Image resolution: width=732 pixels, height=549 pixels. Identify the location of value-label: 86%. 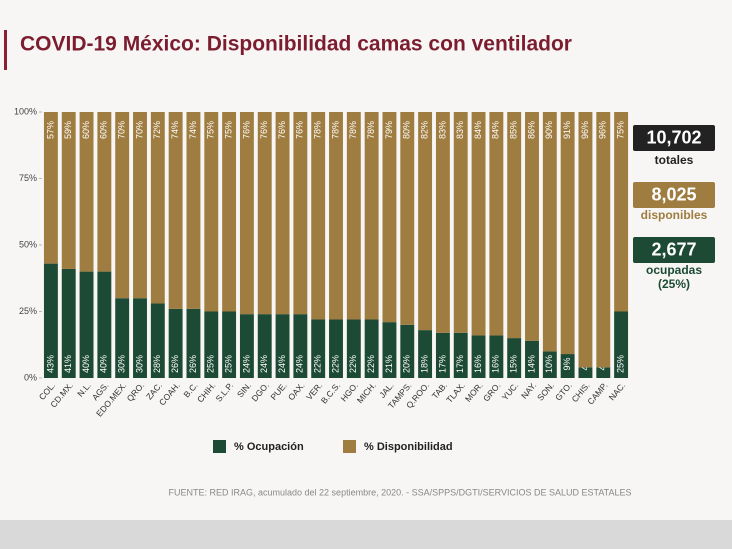
(531, 130).